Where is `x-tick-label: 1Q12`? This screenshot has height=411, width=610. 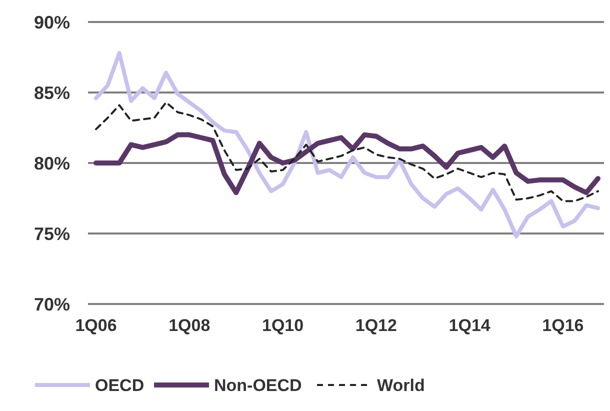
x-tick-label: 1Q12 is located at coordinates (376, 325).